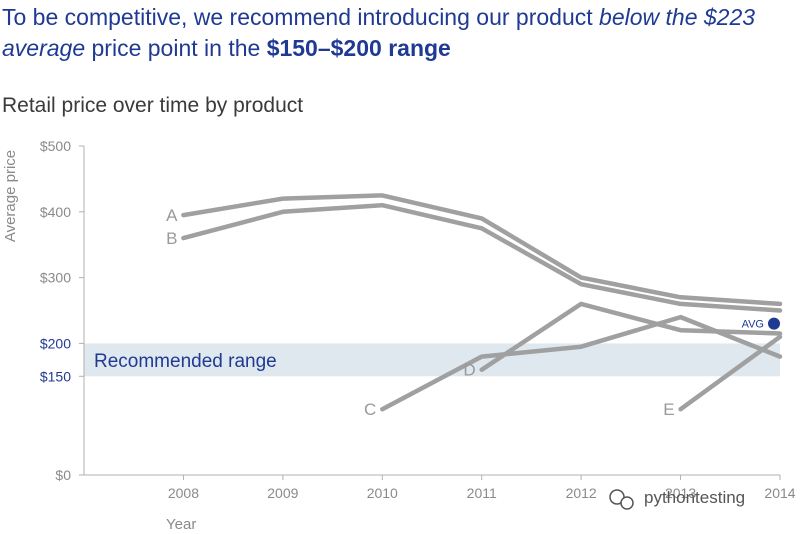 The image size is (800, 534). Describe the element at coordinates (631, 336) in the screenshot. I see `series-line-d` at that location.